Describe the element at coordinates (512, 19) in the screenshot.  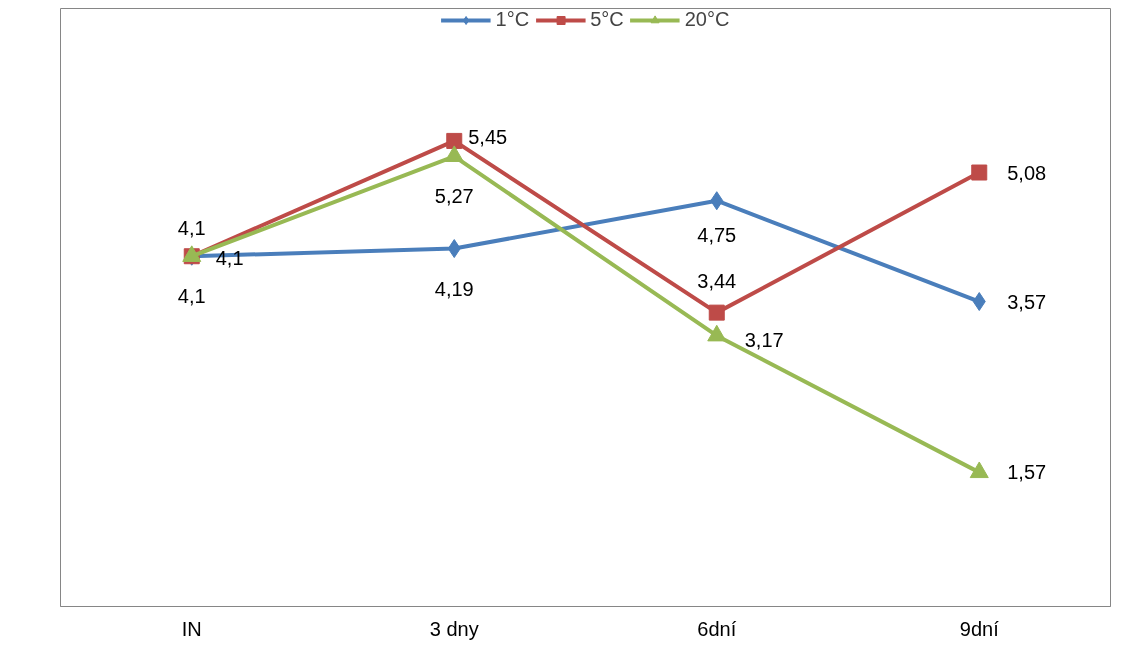
I see `legend-label: 1°C` at that location.